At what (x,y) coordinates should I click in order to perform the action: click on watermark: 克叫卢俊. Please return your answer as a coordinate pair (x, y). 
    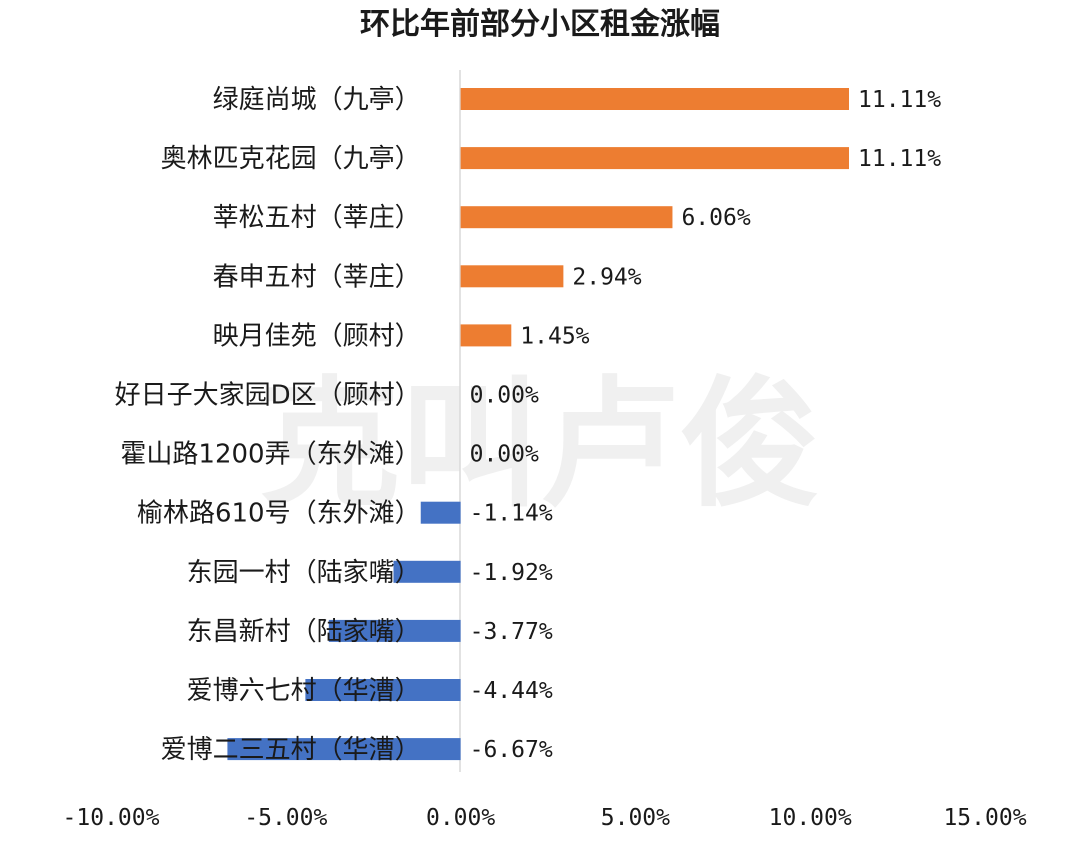
    Looking at the image, I should click on (540, 445).